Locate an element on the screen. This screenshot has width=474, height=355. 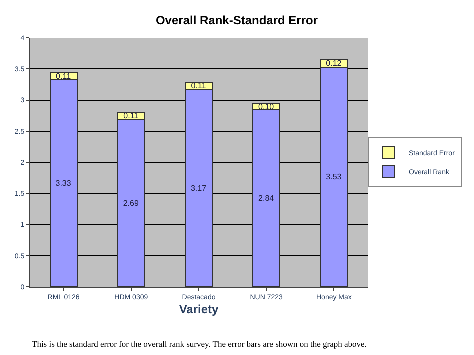
data-label: 3.33 is located at coordinates (64, 183).